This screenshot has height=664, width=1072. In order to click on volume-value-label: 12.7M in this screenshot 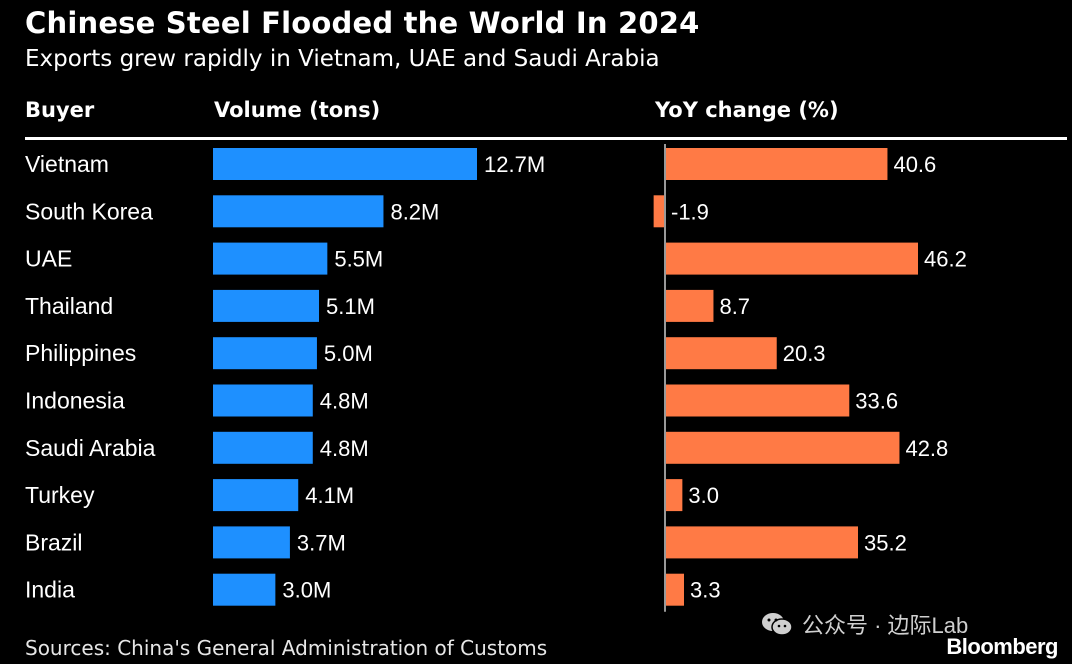, I will do `click(514, 164)`.